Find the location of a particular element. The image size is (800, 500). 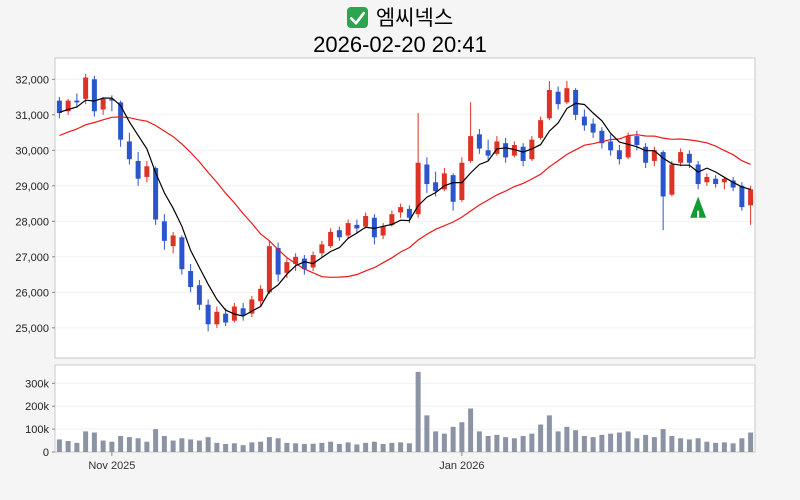

svg-text: 30,000 is located at coordinates (32, 151).